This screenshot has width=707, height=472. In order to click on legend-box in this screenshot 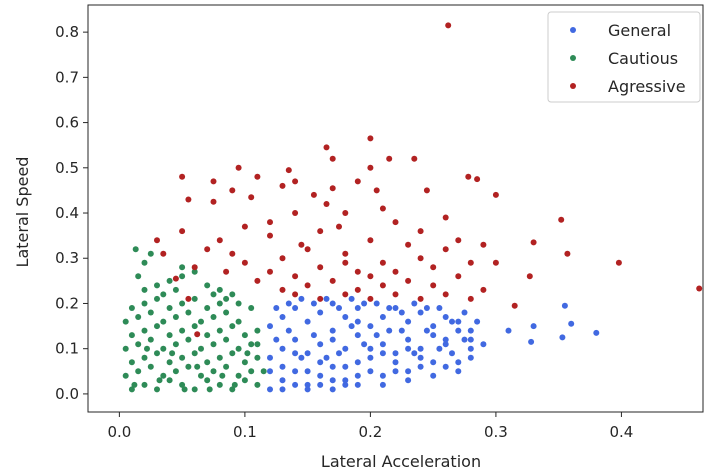, I will do `click(624, 57)`.